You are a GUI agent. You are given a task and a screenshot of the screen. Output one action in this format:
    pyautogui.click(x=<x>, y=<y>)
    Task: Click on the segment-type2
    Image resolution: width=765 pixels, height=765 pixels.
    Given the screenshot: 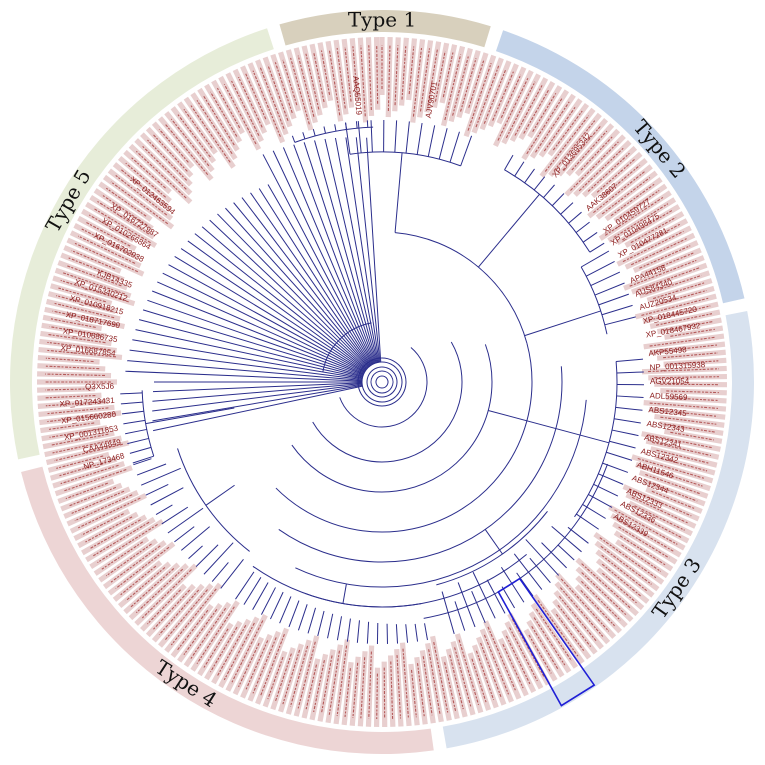 What is the action you would take?
    pyautogui.click(x=620, y=167)
    